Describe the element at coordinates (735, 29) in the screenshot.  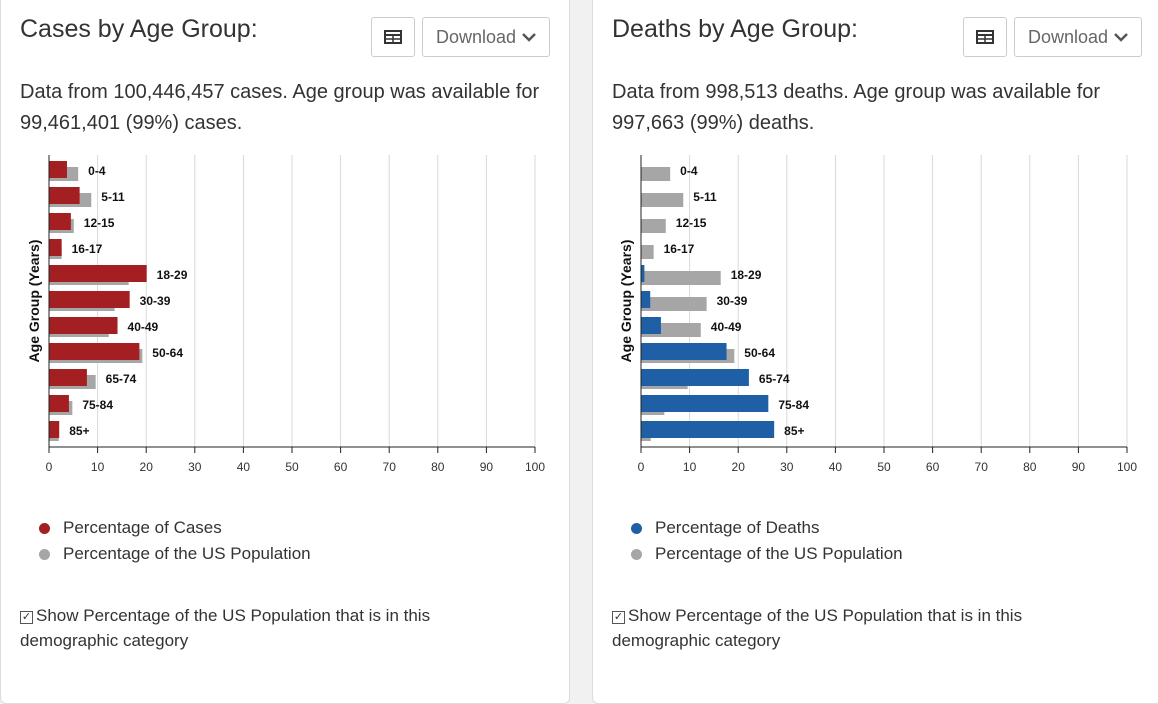
I see `panel-title: Deaths by Age Group:` at that location.